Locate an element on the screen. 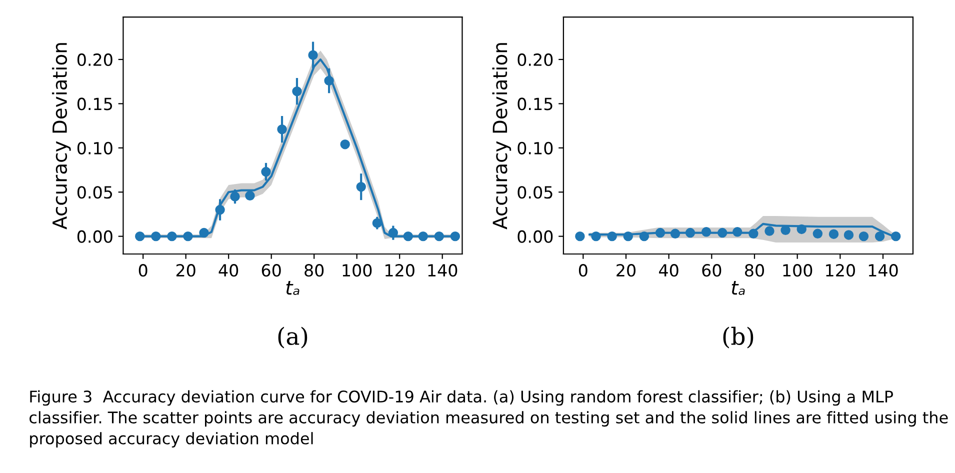  caption: Figure 3 Accuracy deviation curve for COVID-19 Air data. (a) Using random forest classifier; (b) Using a MLP classifier. The scatter points are accuracy deviation measured on testing set and the solid lines are fitted using the proposed accuracy deviation model is located at coordinates (489, 419).